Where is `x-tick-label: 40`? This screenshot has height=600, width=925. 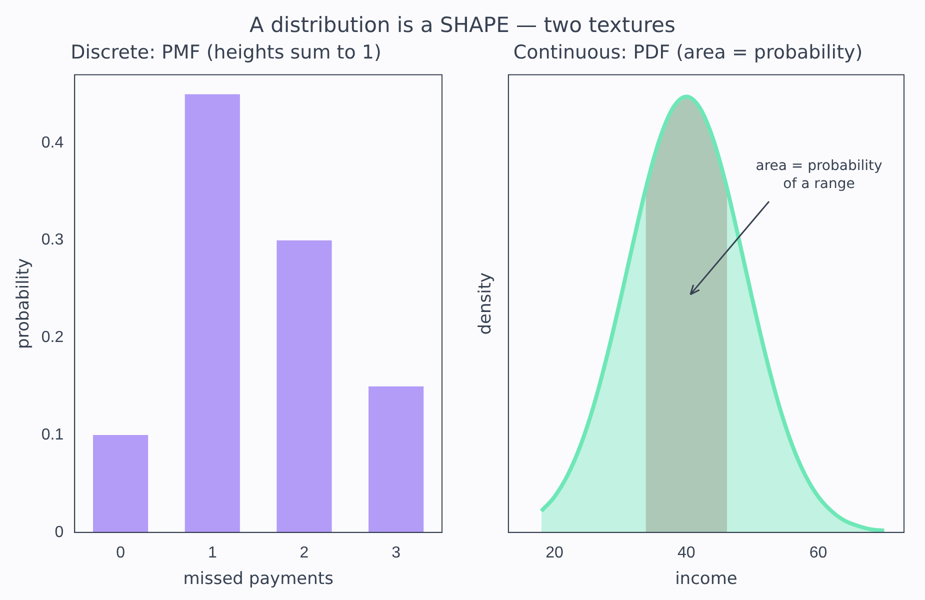
x-tick-label: 40 is located at coordinates (687, 553).